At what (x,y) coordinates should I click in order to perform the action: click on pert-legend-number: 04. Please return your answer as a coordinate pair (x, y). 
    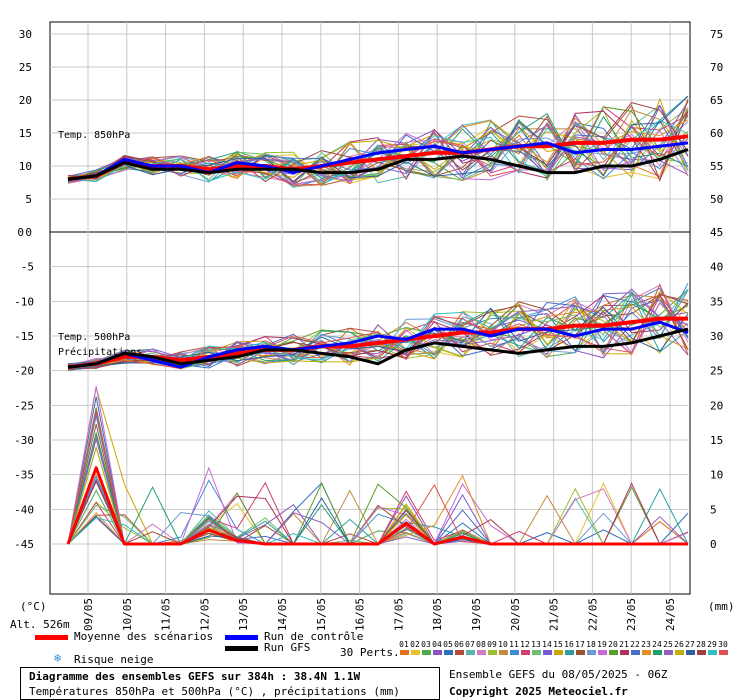
    Looking at the image, I should click on (437, 644).